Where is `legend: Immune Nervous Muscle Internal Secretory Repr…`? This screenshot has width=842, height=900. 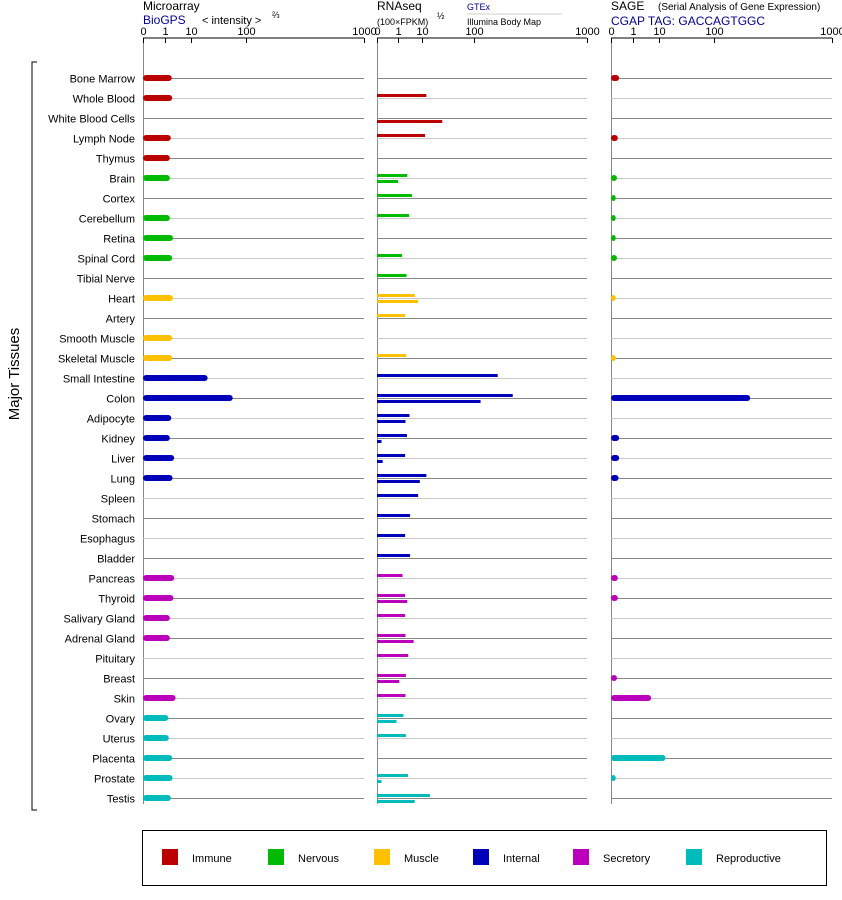
legend: Immune Nervous Muscle Internal Secretory Repr… is located at coordinates (471, 857).